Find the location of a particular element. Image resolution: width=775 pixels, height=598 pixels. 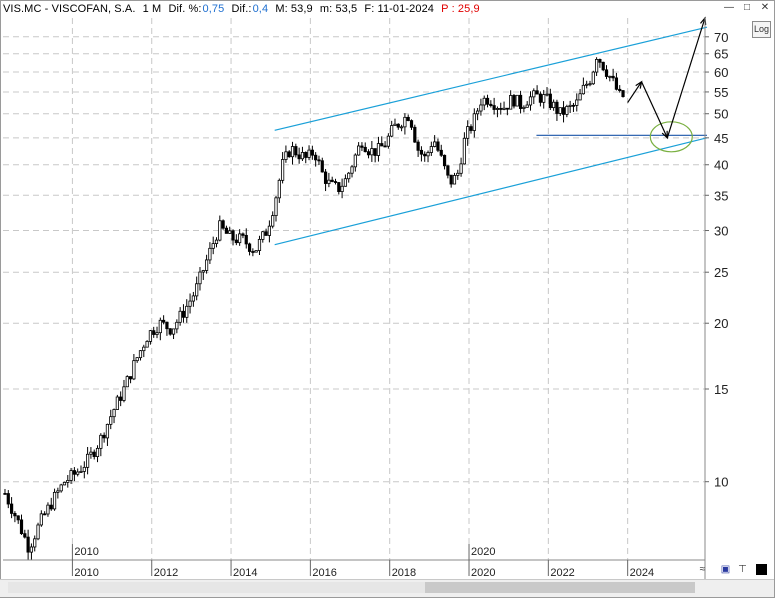

color-swatch-icon is located at coordinates (761, 569).